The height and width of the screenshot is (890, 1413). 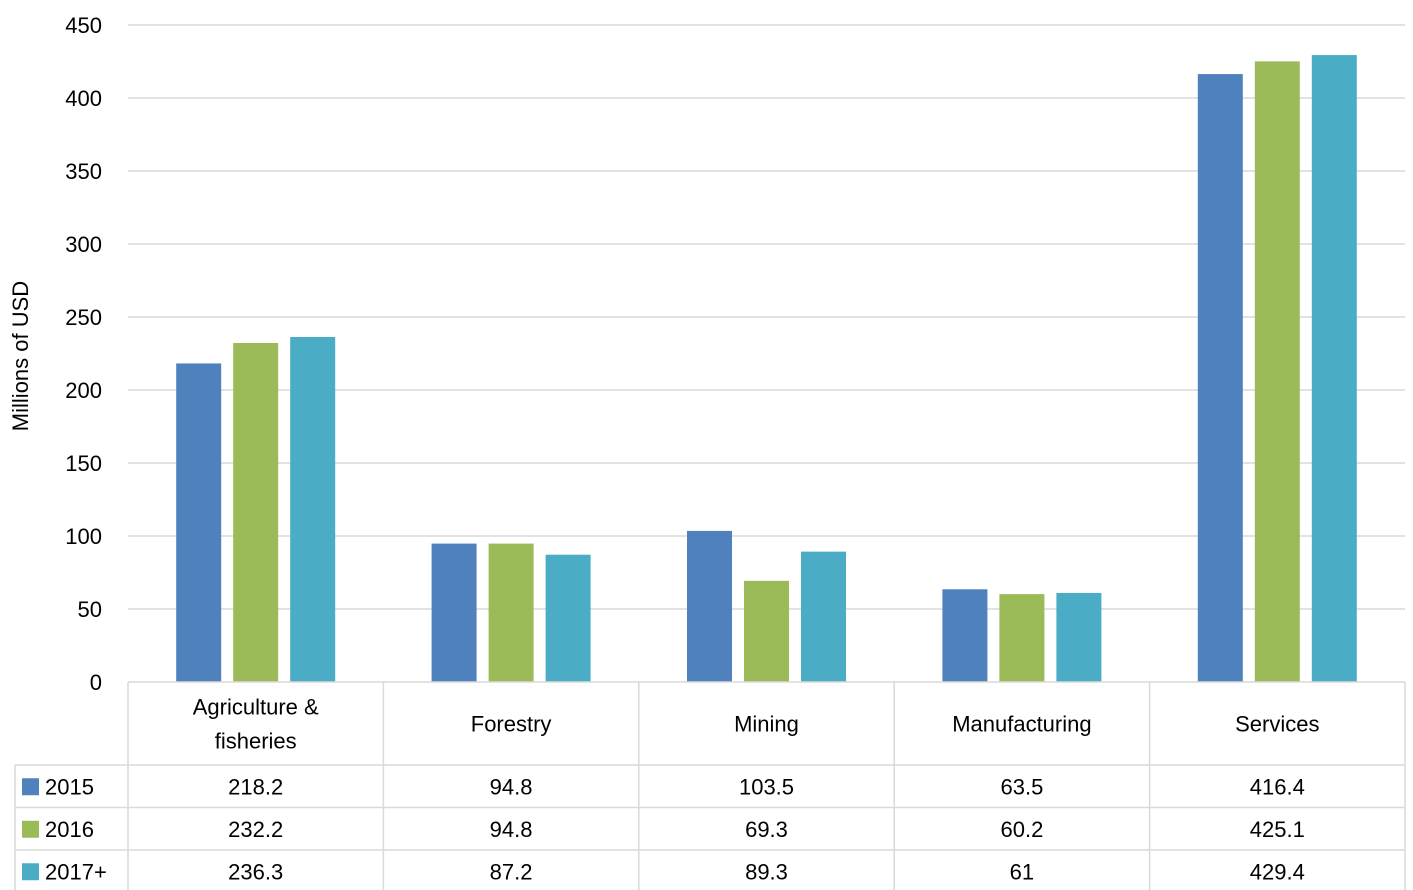 What do you see at coordinates (83, 536) in the screenshot?
I see `y-tick-label: 100` at bounding box center [83, 536].